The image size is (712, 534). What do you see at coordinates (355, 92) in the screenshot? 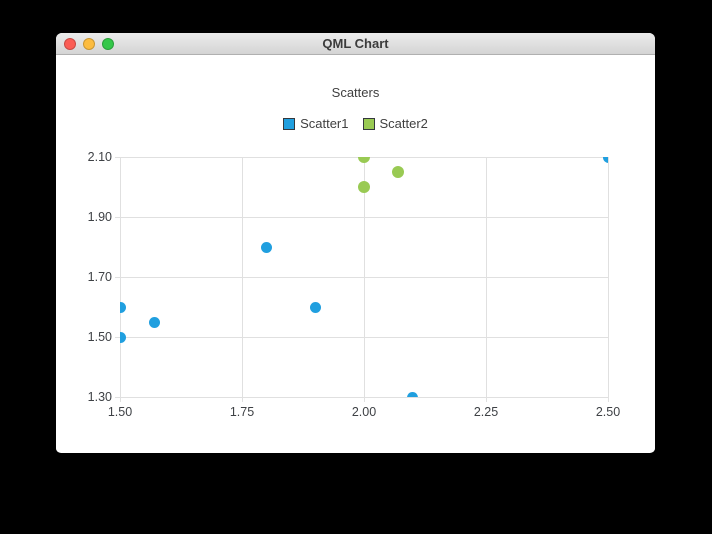
I see `chart-title: Scatters` at bounding box center [355, 92].